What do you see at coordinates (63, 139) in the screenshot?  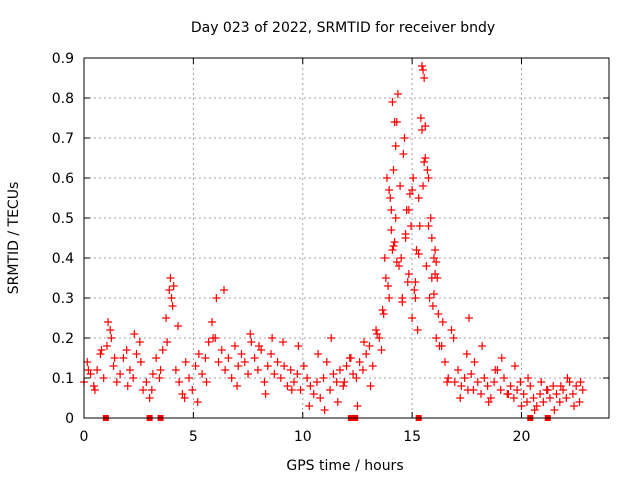 I see `y-tick-label: 0.7` at bounding box center [63, 139].